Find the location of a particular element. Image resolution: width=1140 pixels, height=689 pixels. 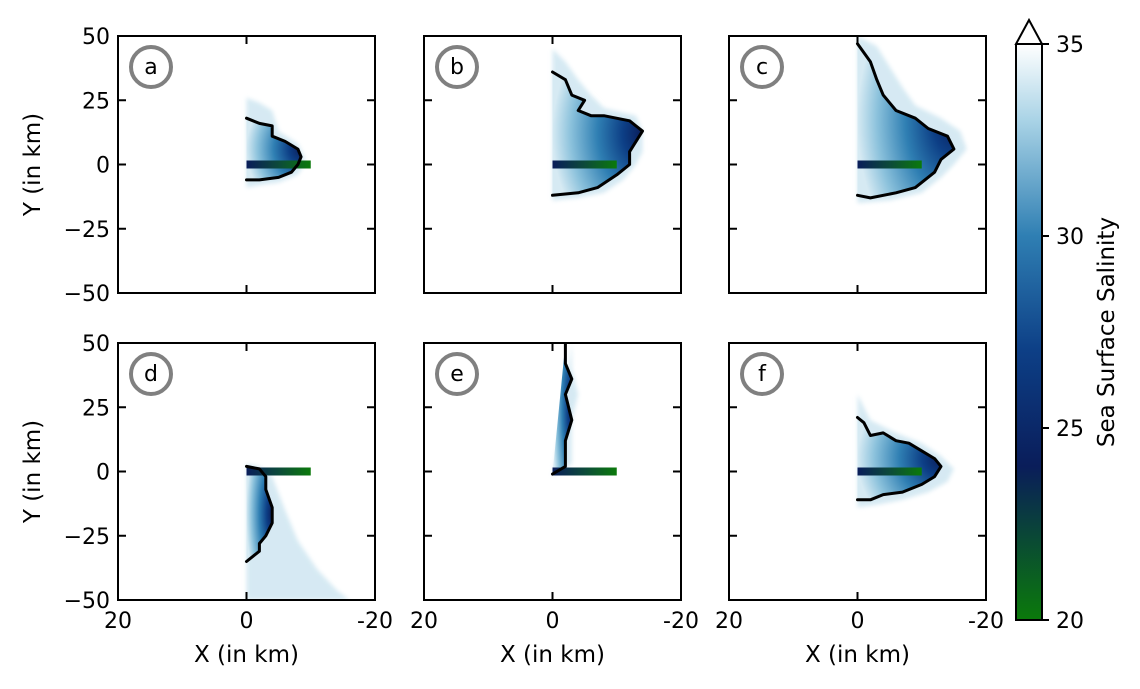

panel-c: c is located at coordinates (857, 164).